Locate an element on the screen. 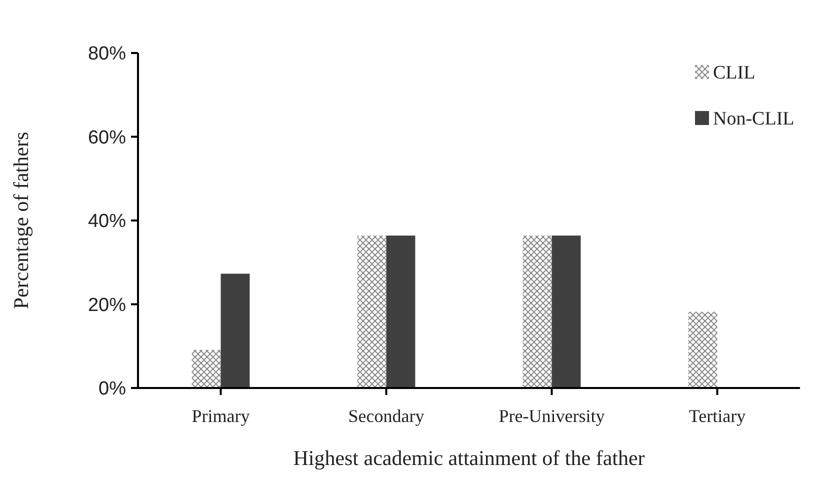  x-axis-title: Highest academic attainment of the father is located at coordinates (469, 458).